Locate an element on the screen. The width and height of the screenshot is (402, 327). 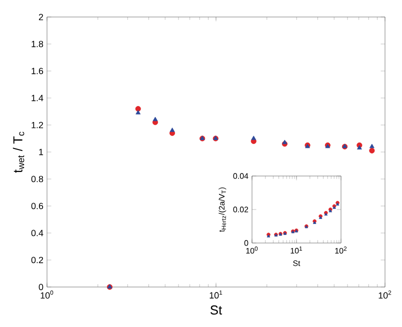
x-tick-label: 10$^{2}$ is located at coordinates (385, 294).